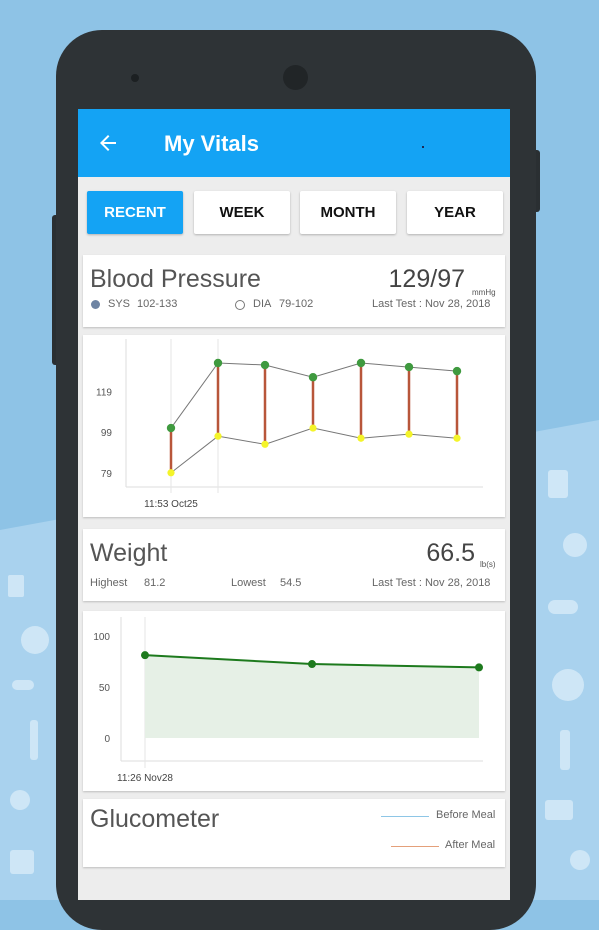 Image resolution: width=599 pixels, height=930 pixels. I want to click on tab-year: YEAR, so click(455, 212).